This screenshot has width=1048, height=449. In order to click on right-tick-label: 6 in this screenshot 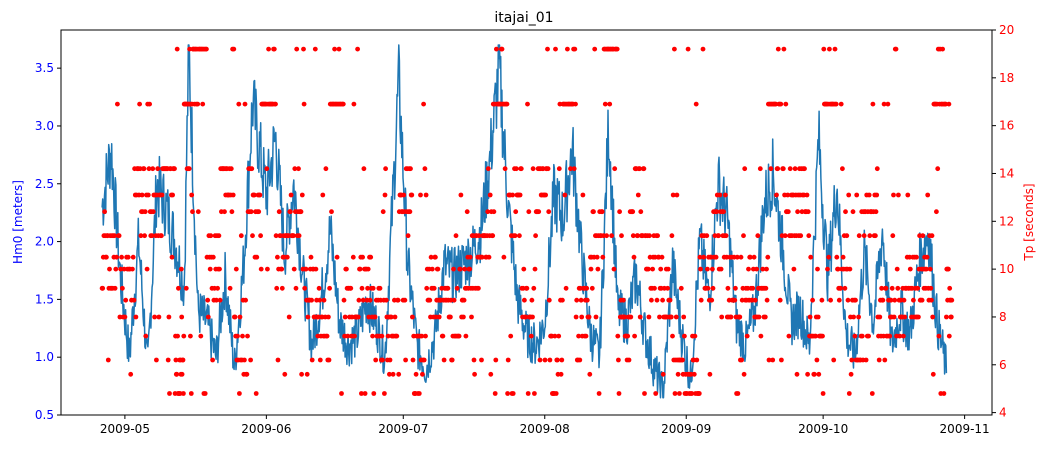, I will do `click(1003, 365)`.